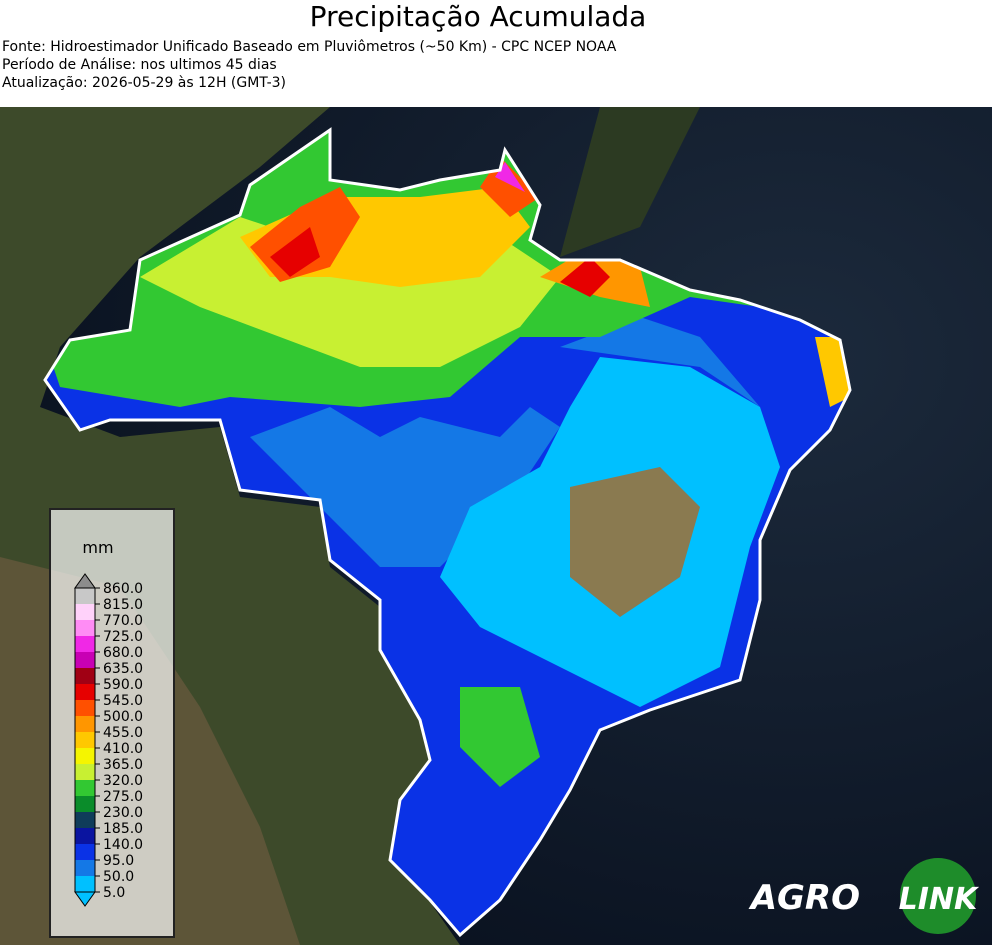 The width and height of the screenshot is (992, 945). I want to click on colorbar-frame, so click(85, 740).